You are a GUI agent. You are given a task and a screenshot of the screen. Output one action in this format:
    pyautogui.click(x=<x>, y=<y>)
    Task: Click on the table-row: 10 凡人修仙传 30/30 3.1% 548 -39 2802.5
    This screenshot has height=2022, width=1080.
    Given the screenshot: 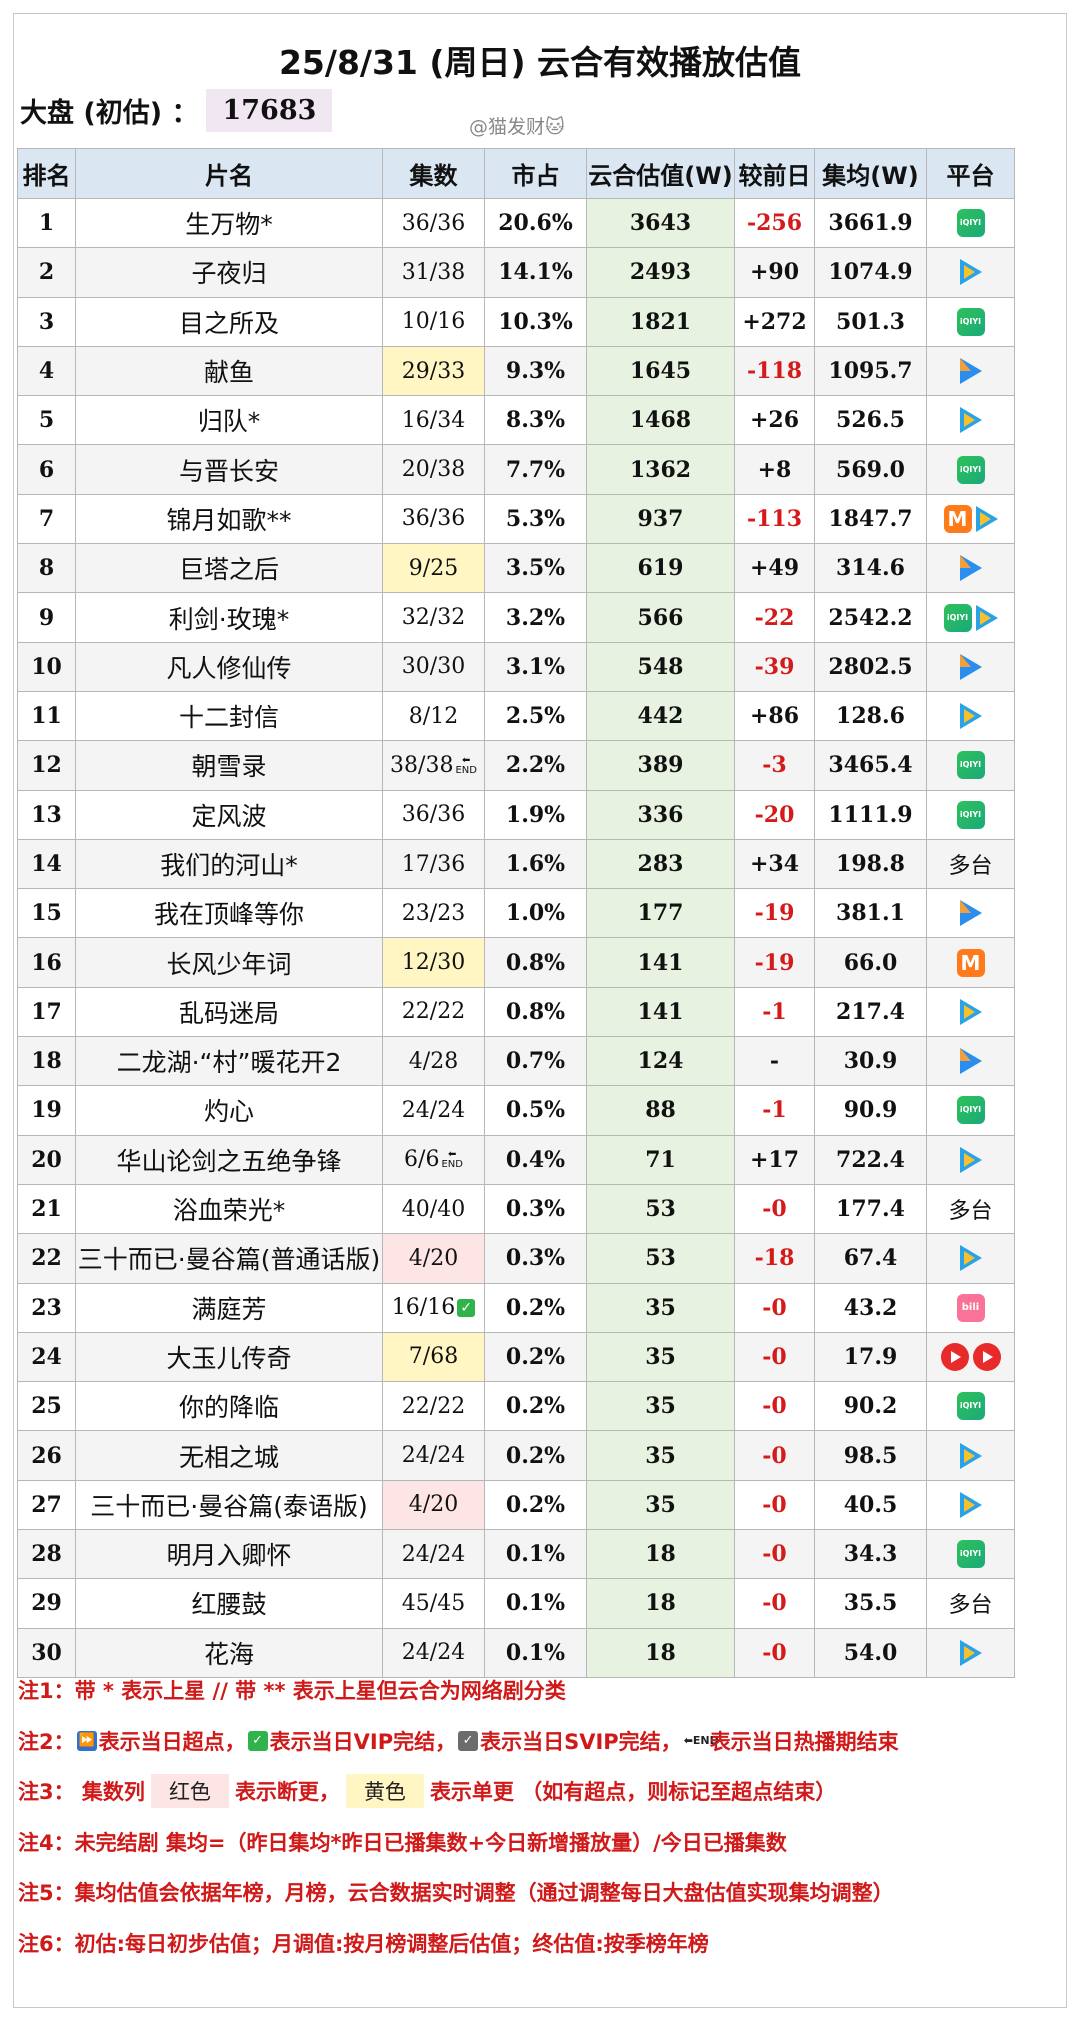 What is the action you would take?
    pyautogui.click(x=516, y=666)
    